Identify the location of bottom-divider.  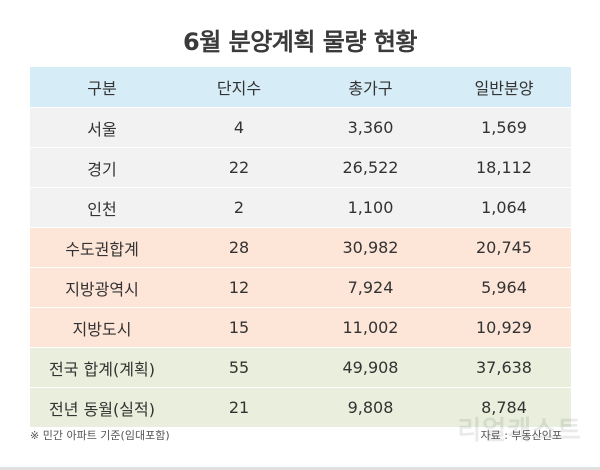
(300, 468).